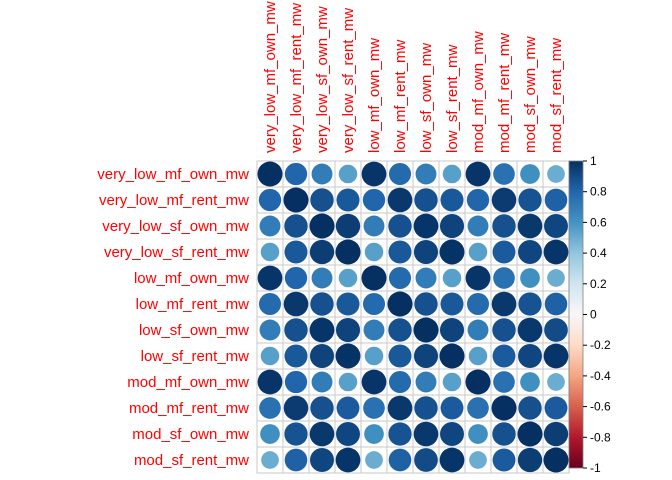 Image resolution: width=672 pixels, height=480 pixels. What do you see at coordinates (593, 161) in the screenshot?
I see `color-bar-tick-label: 1` at bounding box center [593, 161].